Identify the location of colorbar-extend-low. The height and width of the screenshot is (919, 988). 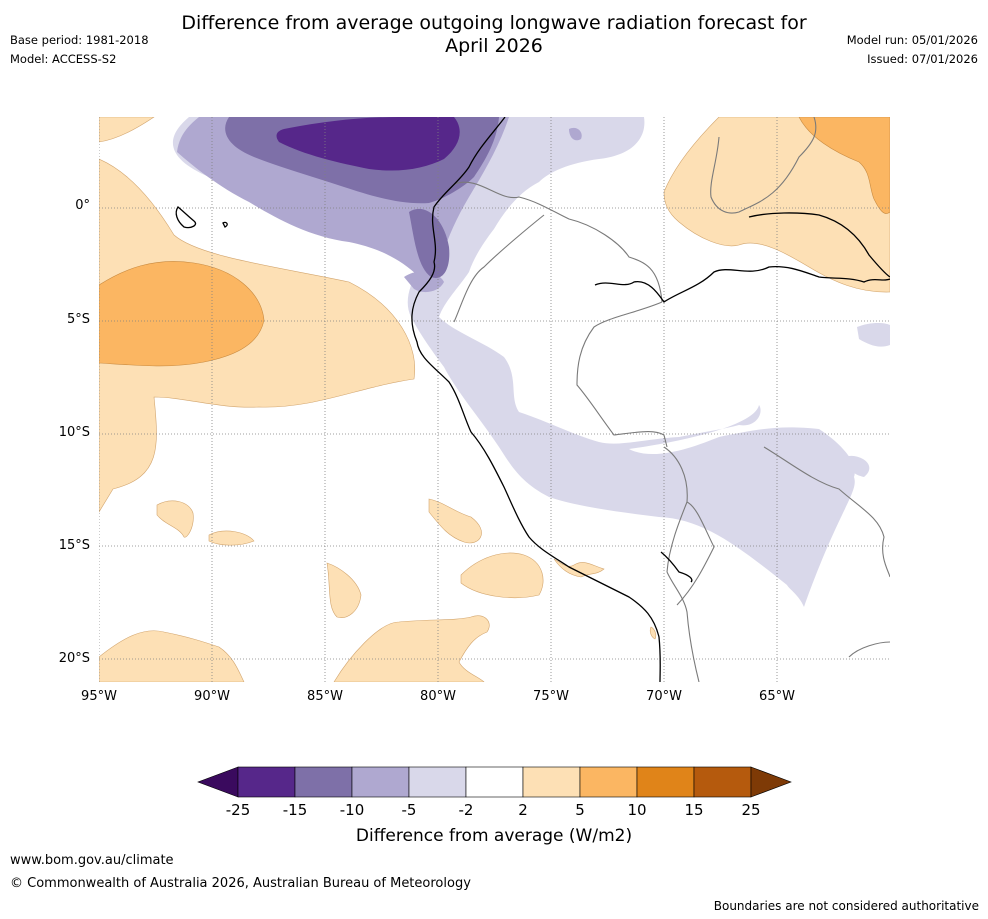
(218, 782).